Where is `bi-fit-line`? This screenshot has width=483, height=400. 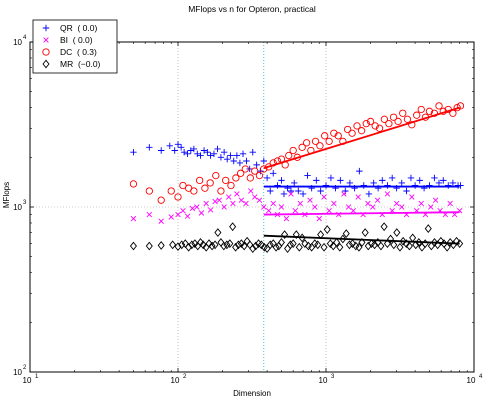
bi-fit-line is located at coordinates (361, 213).